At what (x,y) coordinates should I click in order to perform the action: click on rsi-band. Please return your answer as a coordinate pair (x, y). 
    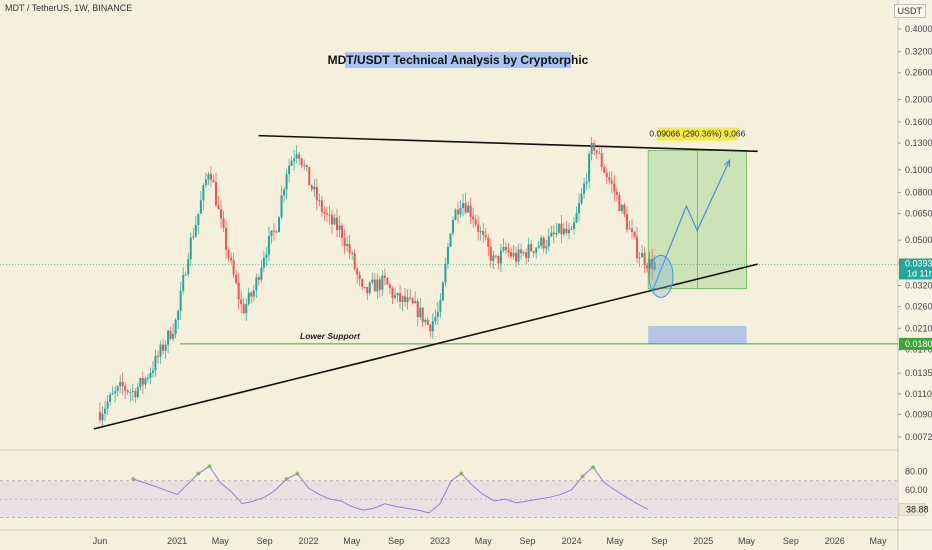
    Looking at the image, I should click on (449, 499).